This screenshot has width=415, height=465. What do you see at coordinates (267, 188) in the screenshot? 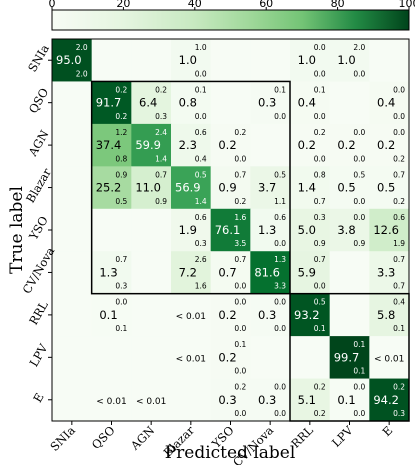
I see `cell-value-label: 3.7` at bounding box center [267, 188].